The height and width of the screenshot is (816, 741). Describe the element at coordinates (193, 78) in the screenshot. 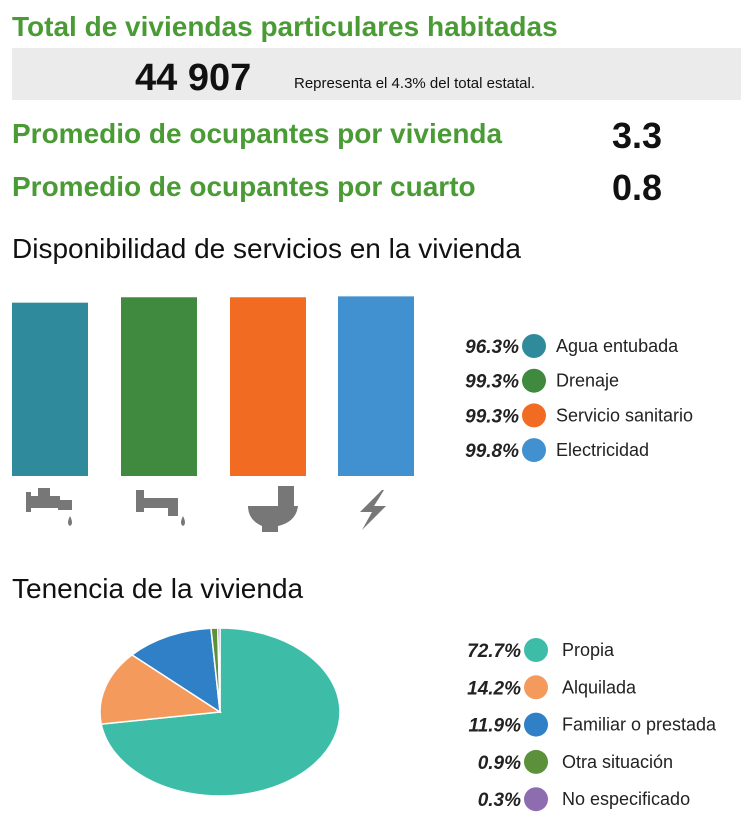

I see `total-value: 44 907` at that location.